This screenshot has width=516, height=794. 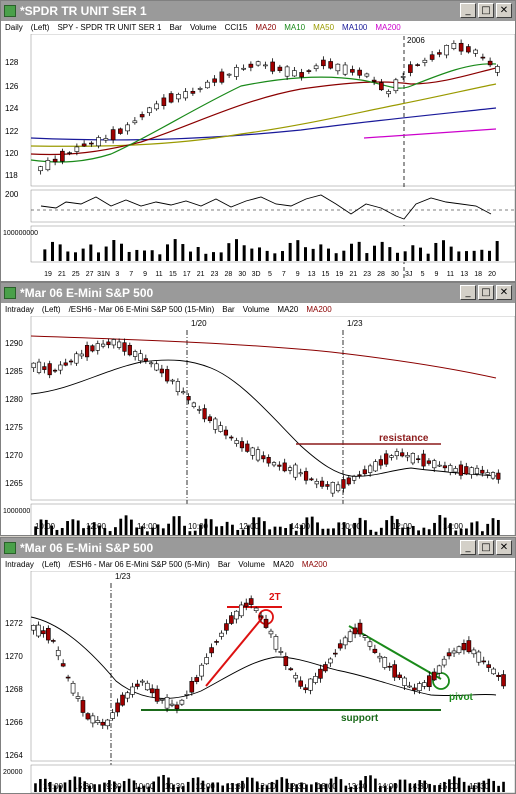 What do you see at coordinates (234, 651) in the screenshot?
I see `uptrend-line` at bounding box center [234, 651].